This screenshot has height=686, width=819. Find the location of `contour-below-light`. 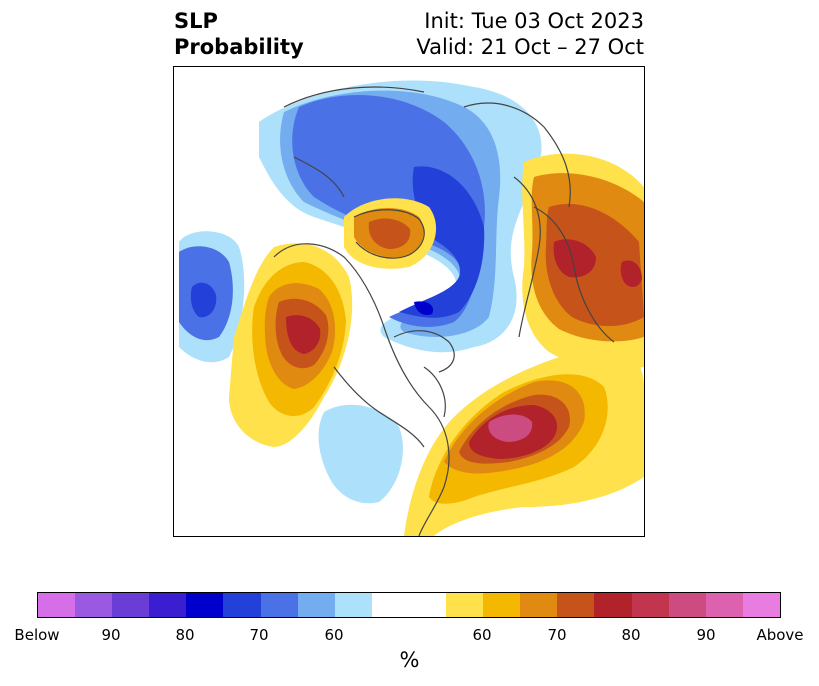

contour-below-light is located at coordinates (360, 454).